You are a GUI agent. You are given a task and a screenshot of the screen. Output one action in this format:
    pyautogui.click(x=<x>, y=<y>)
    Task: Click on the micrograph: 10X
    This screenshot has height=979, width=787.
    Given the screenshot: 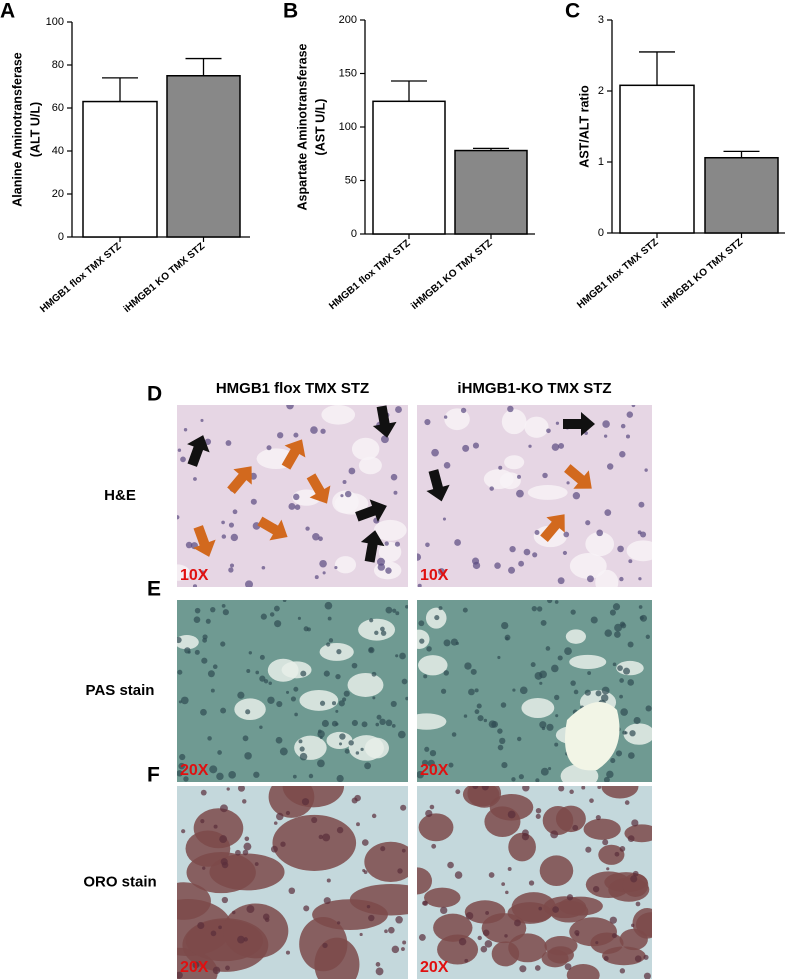 What is the action you would take?
    pyautogui.click(x=292, y=496)
    